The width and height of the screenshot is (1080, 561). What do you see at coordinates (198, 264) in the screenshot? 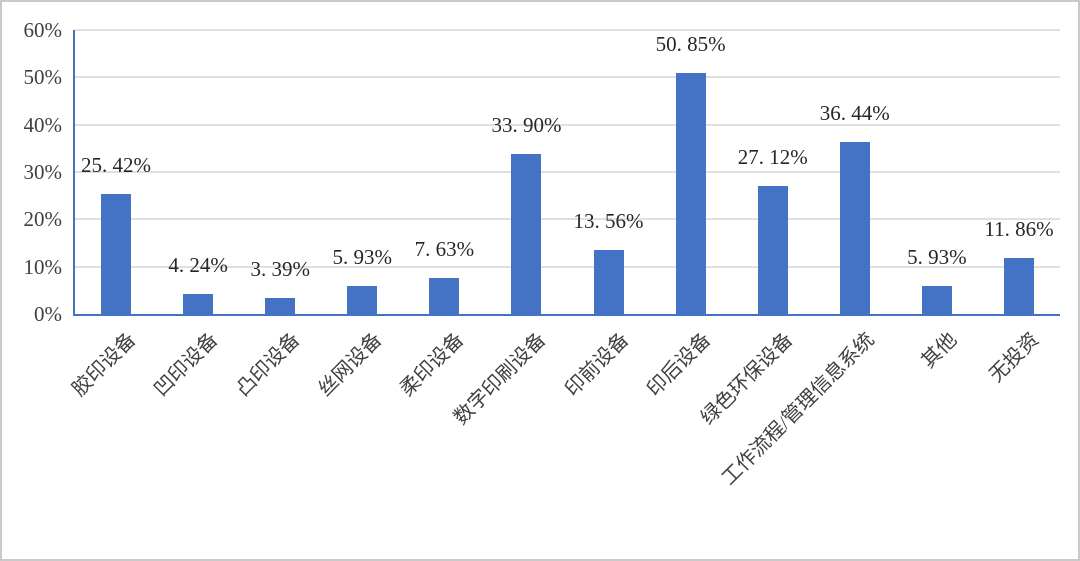
I see `bar-value-label: 4. 24%` at bounding box center [198, 264].